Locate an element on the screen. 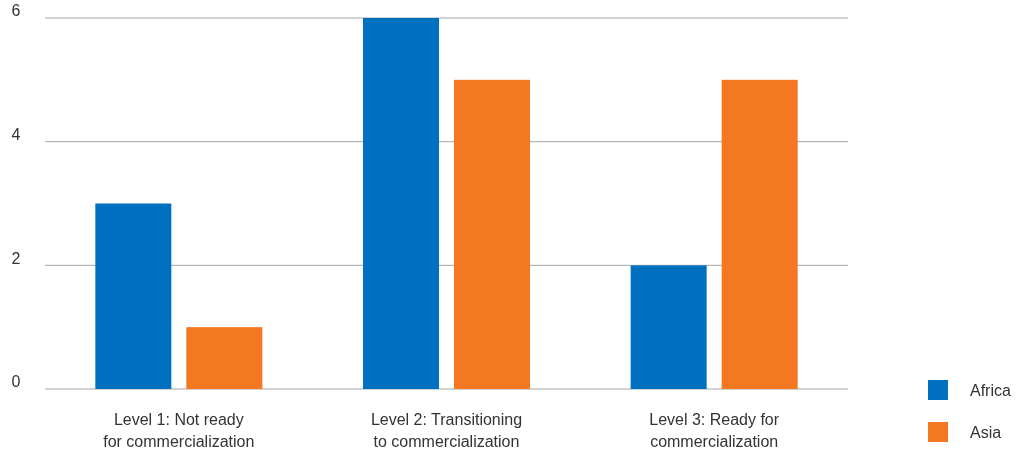 This screenshot has height=454, width=1027. y-tick-label: 2 is located at coordinates (16, 258).